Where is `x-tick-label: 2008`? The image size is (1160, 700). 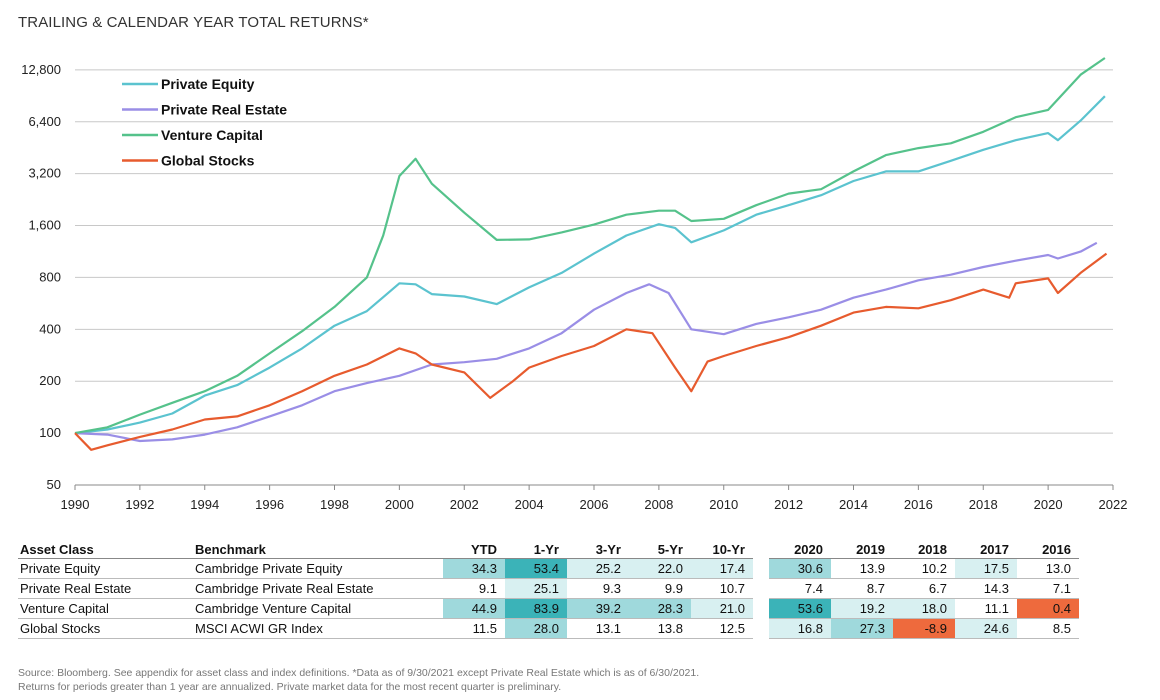 x-tick-label: 2008 is located at coordinates (658, 504).